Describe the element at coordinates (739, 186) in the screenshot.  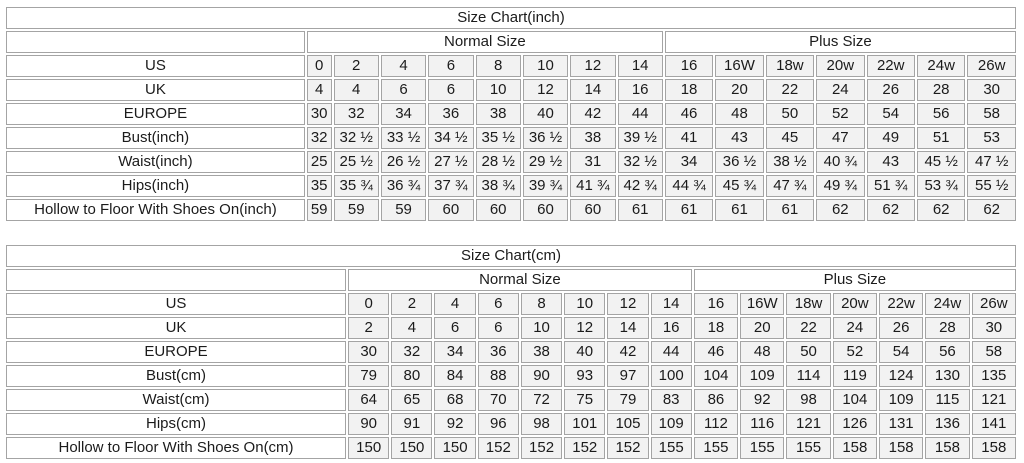
I see `size-value-cell: 45 ¾` at that location.